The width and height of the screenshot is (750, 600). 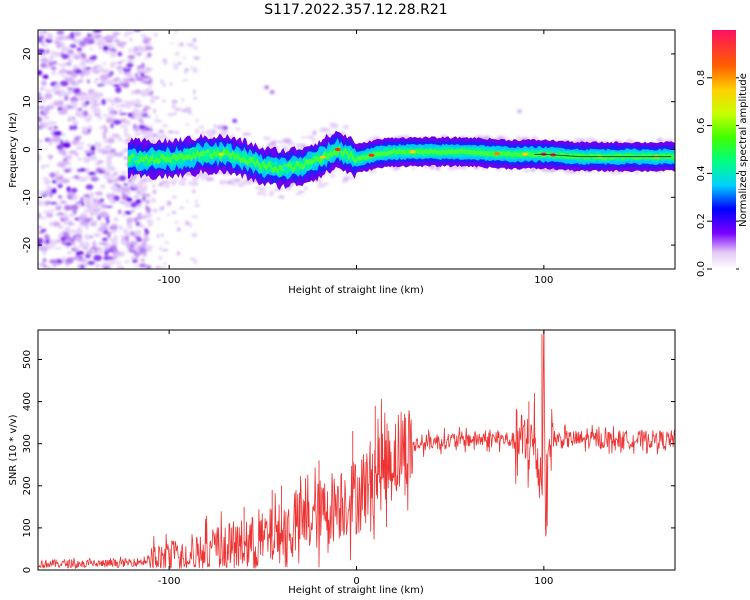 I want to click on spectrogram-hot-spot, so click(x=525, y=154).